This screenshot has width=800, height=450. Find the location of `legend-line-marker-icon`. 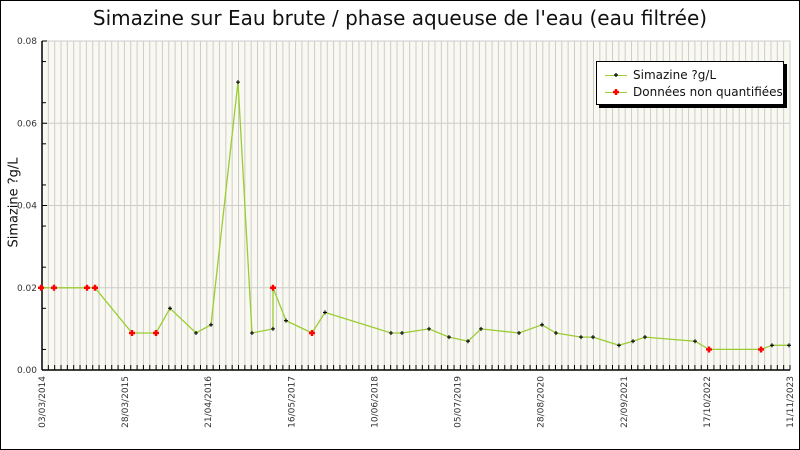

legend-line-marker-icon is located at coordinates (616, 75).